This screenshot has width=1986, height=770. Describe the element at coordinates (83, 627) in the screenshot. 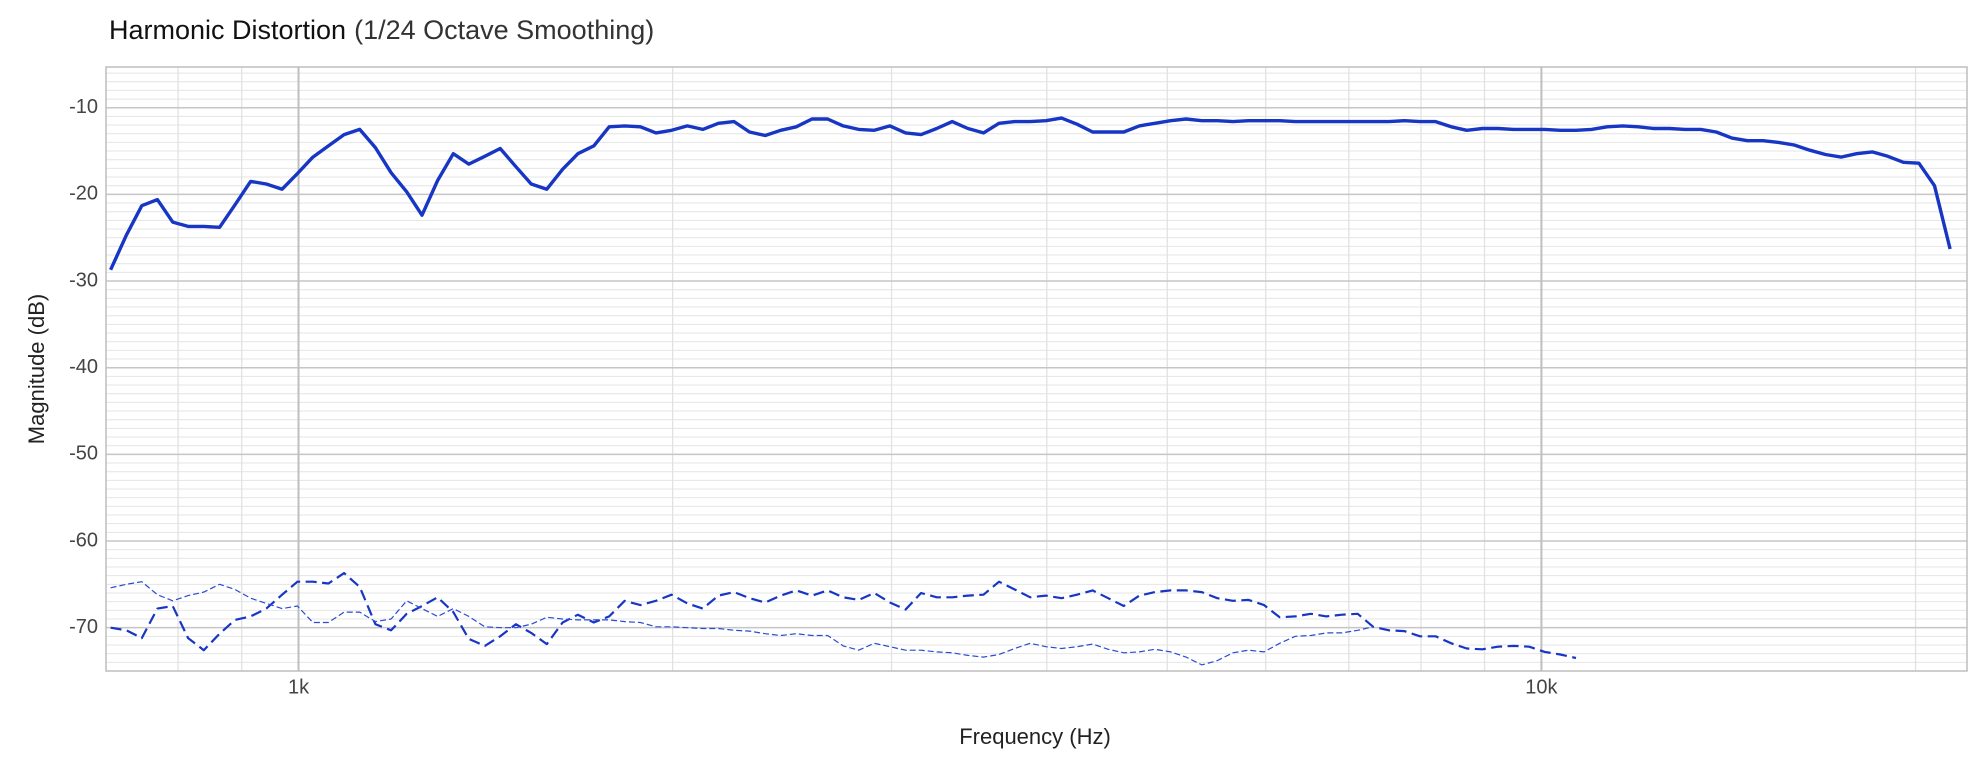

I see `y-tick-label: -70` at that location.